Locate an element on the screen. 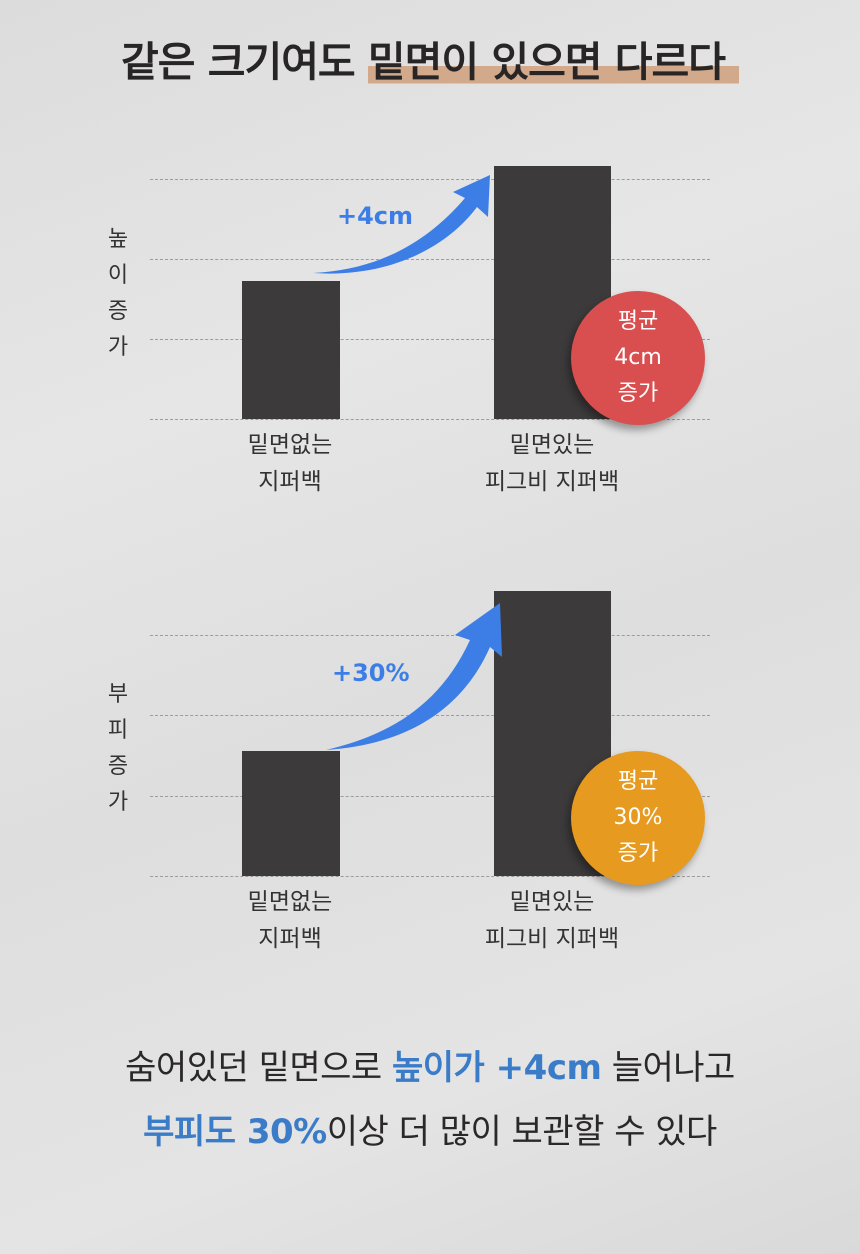 The image size is (860, 1254). y-axis-label: 부 피 증 가 is located at coordinates (118, 748).